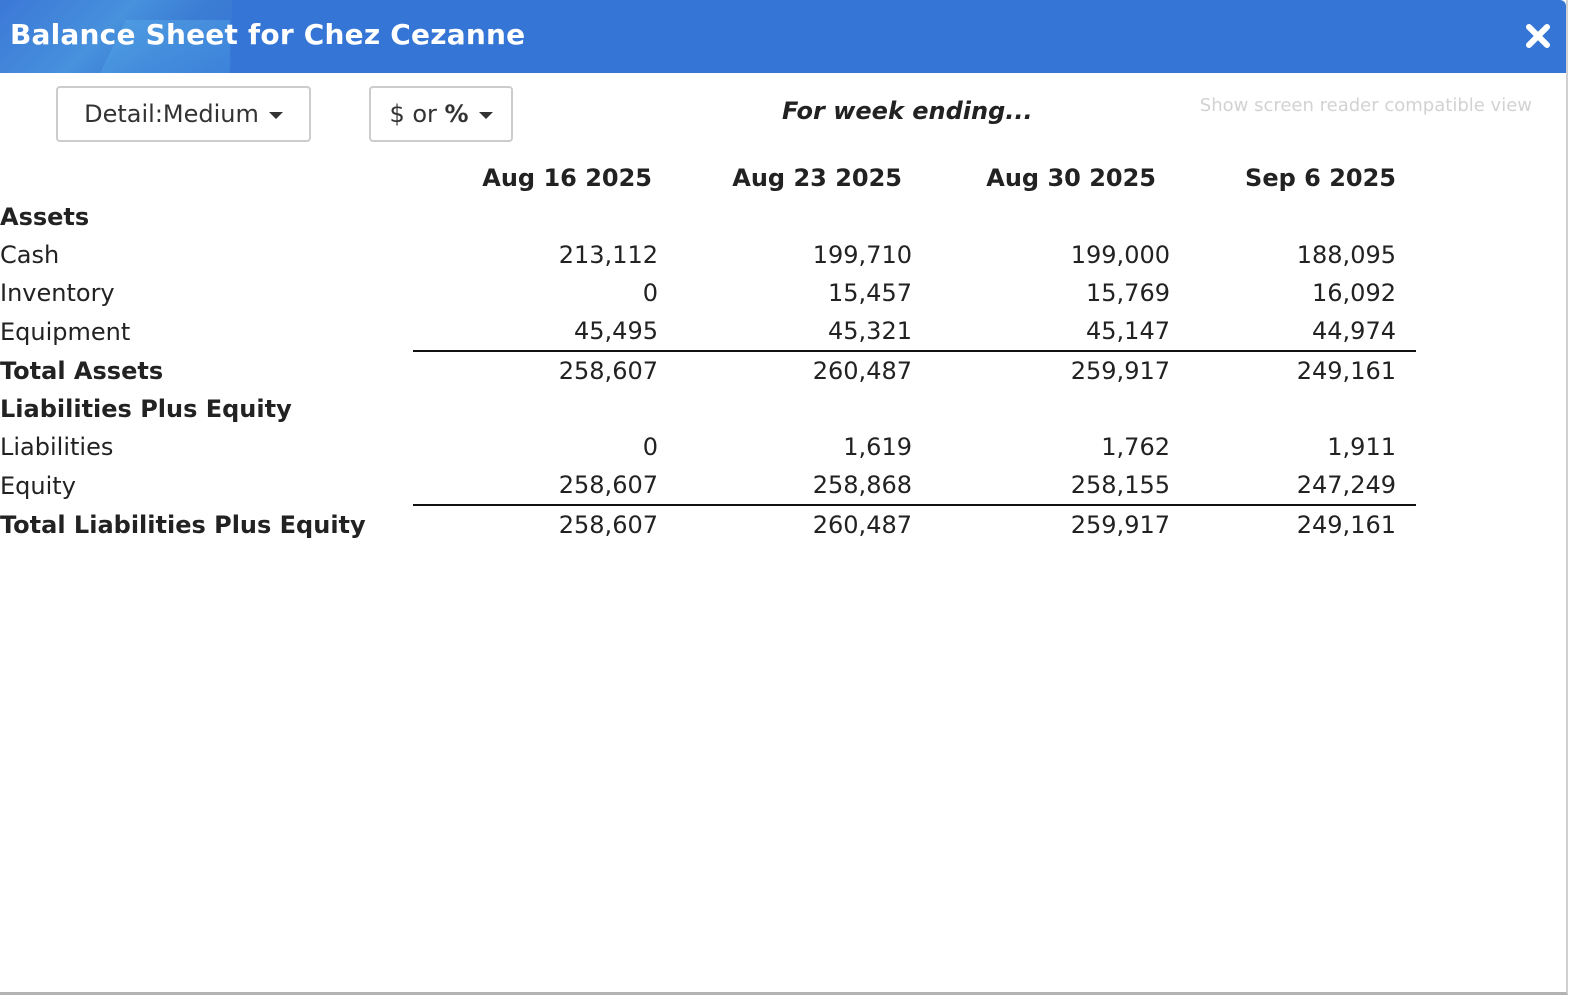  What do you see at coordinates (567, 178) in the screenshot?
I see `column-header: Aug 16 2025` at bounding box center [567, 178].